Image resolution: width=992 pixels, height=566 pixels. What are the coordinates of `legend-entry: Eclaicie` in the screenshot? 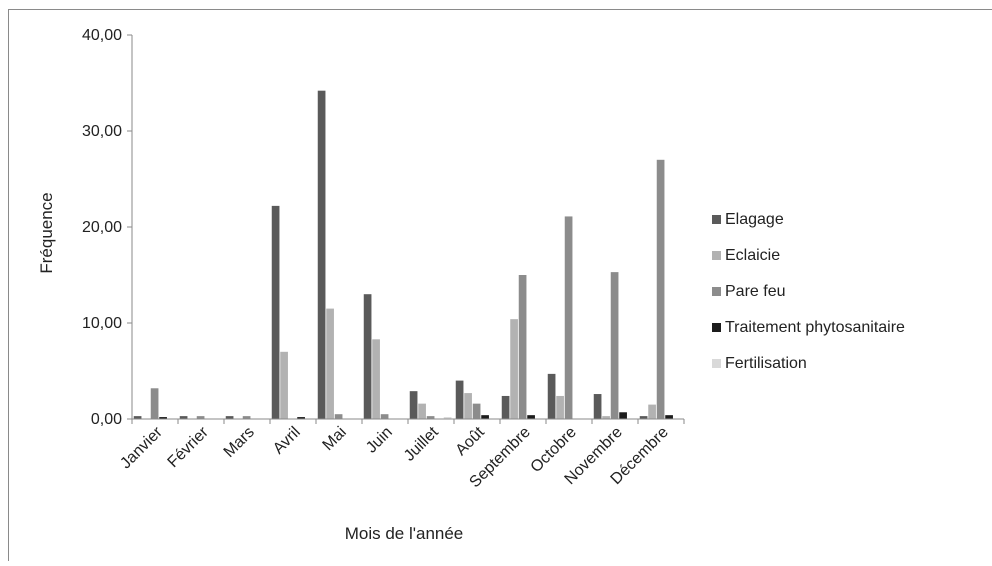 It's located at (752, 255).